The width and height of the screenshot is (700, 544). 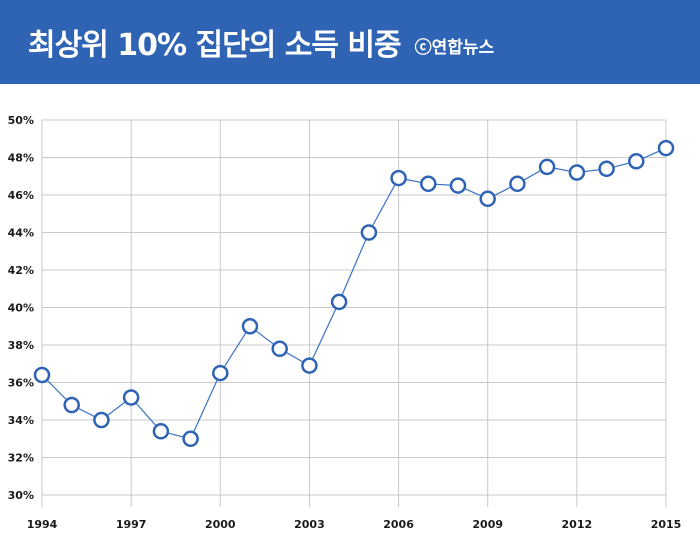 What do you see at coordinates (354, 524) in the screenshot?
I see `x-axis-ticks: 1994 1997 2000 2003 2006 2009 2012 2015` at bounding box center [354, 524].